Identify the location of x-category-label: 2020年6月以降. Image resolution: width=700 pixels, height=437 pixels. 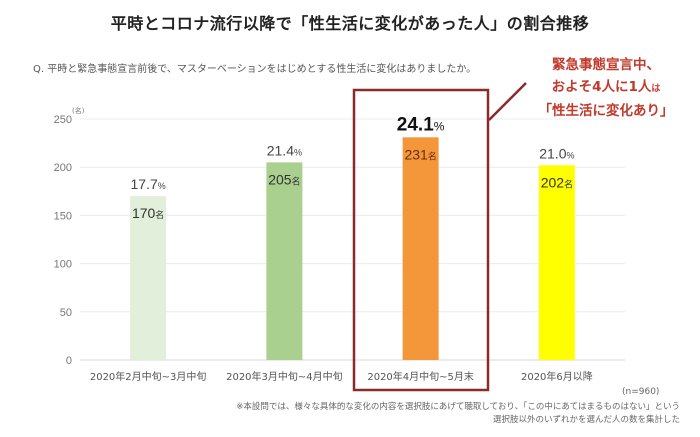
(557, 376).